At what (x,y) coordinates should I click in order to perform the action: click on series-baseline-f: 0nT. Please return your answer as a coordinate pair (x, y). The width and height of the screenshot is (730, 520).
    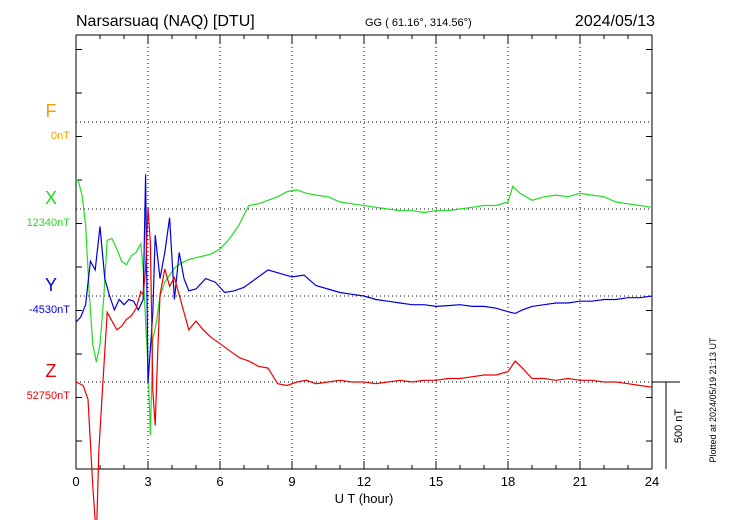
    Looking at the image, I should click on (60, 136).